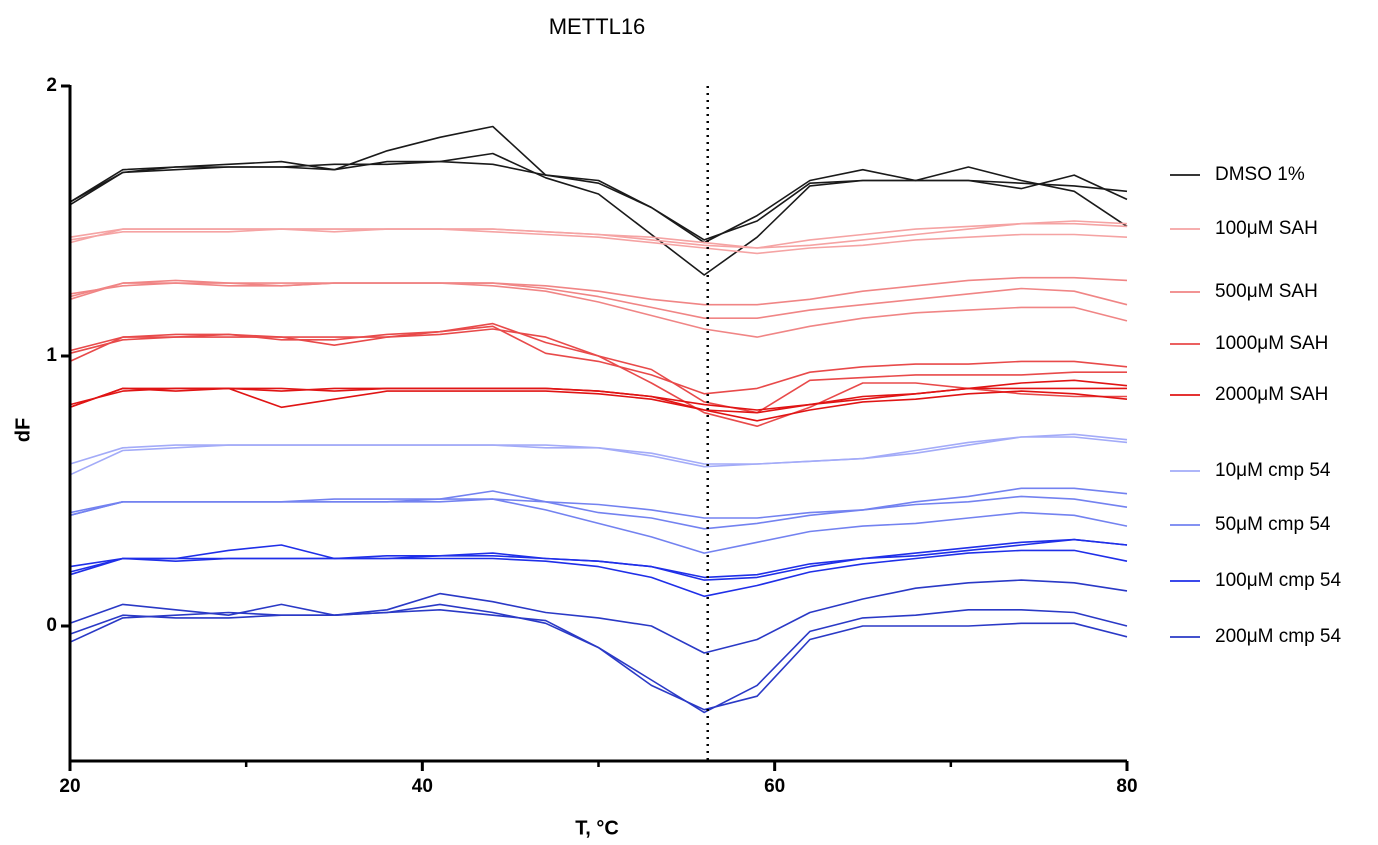 The height and width of the screenshot is (845, 1378). Describe the element at coordinates (1278, 580) in the screenshot. I see `legend-label: 100μM cmp 54` at that location.